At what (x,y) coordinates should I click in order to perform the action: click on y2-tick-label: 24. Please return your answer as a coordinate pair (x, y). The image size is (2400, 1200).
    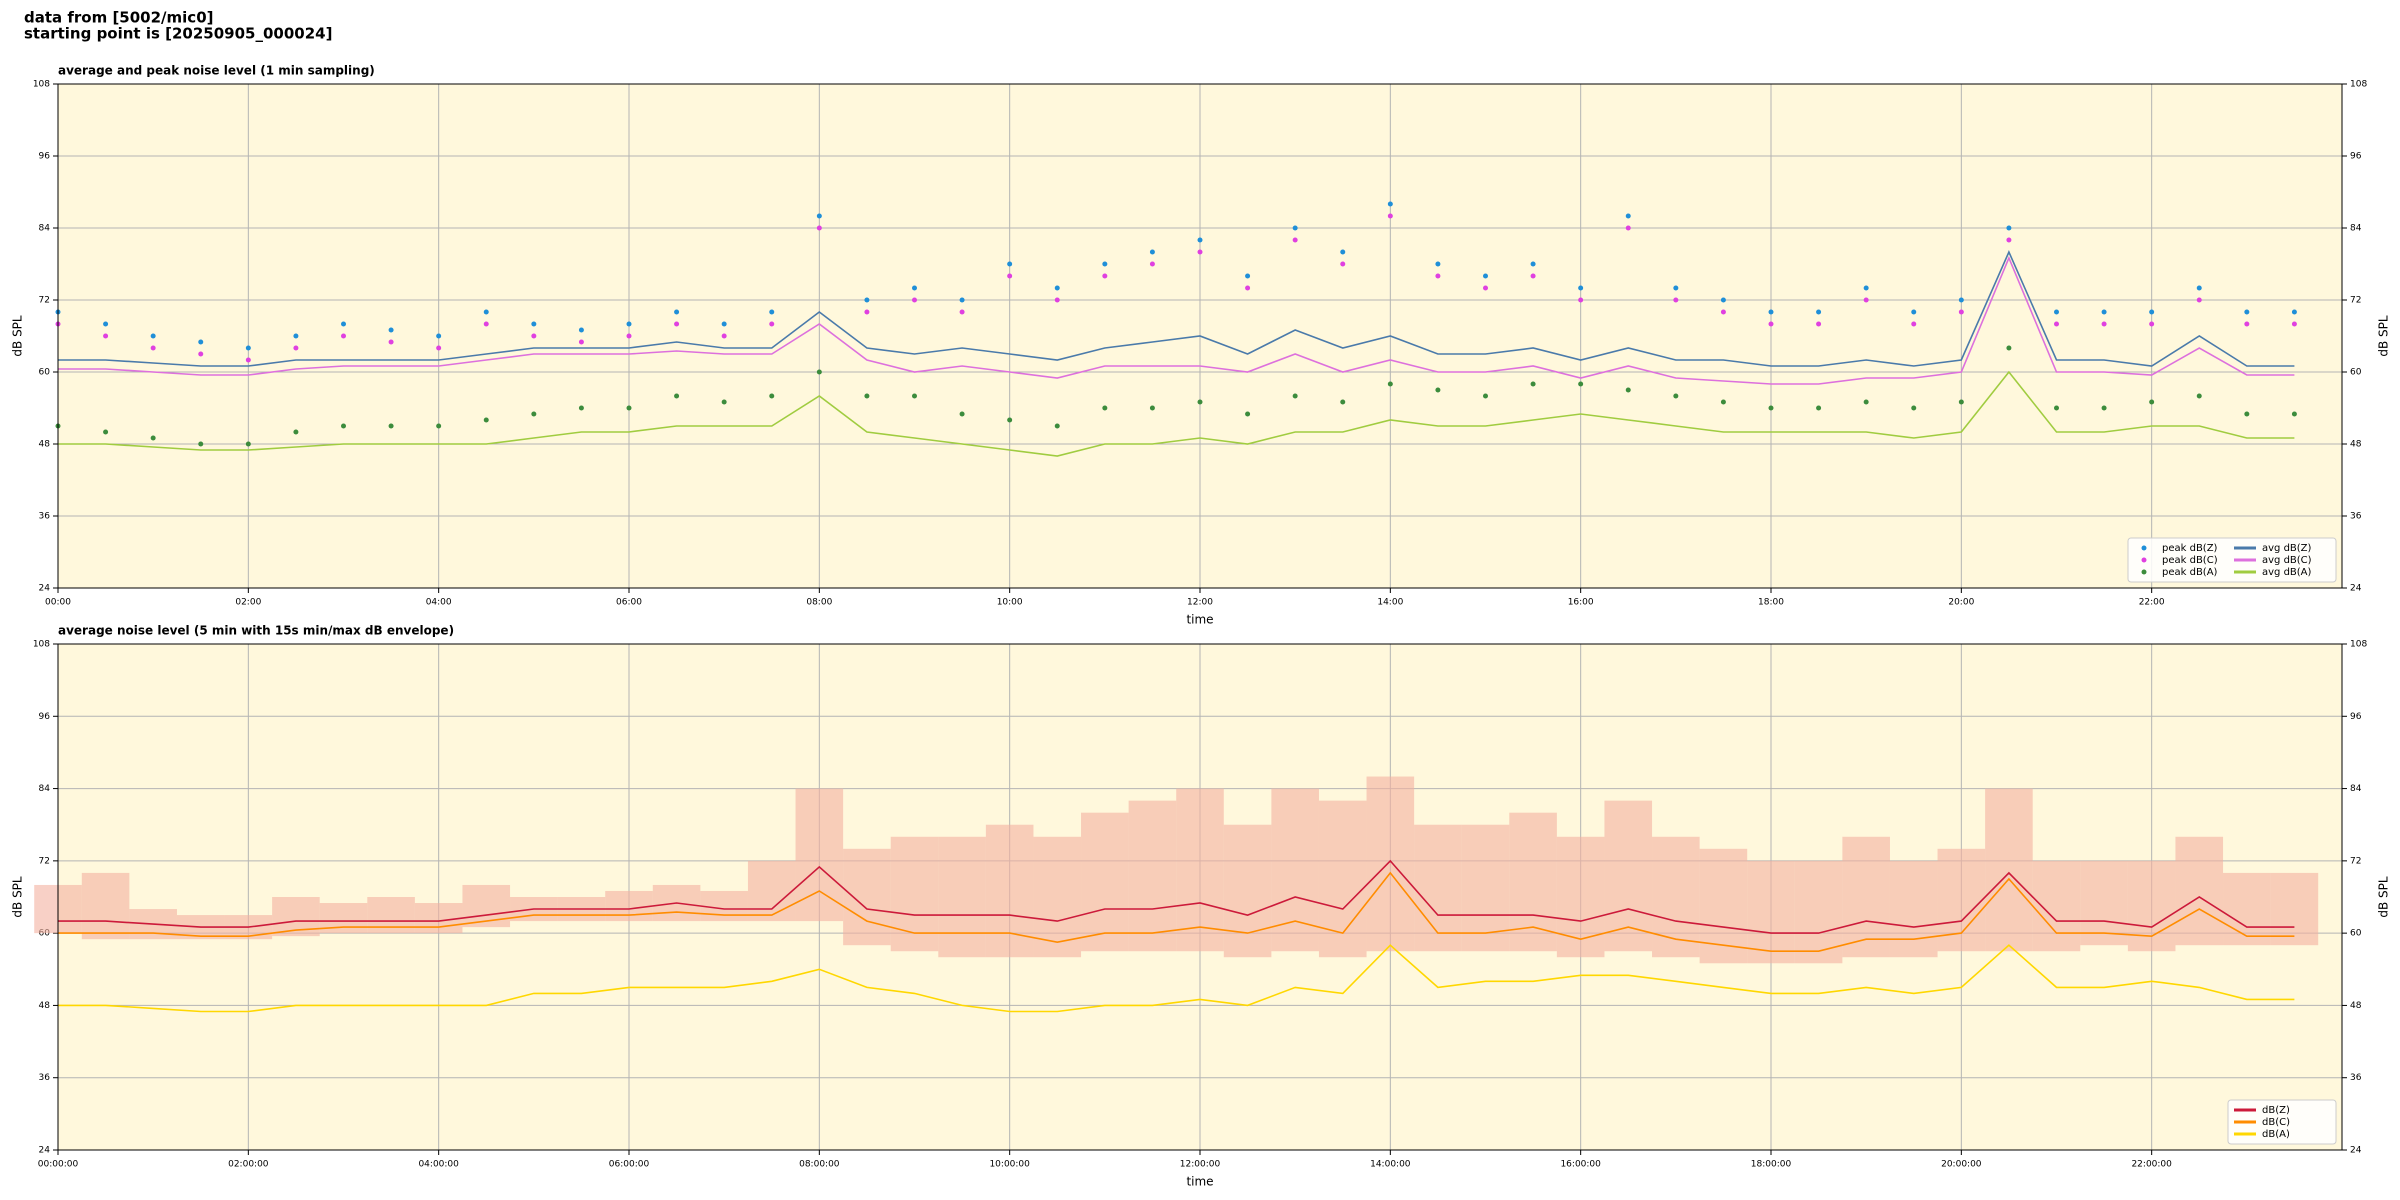
    Looking at the image, I should click on (2356, 589).